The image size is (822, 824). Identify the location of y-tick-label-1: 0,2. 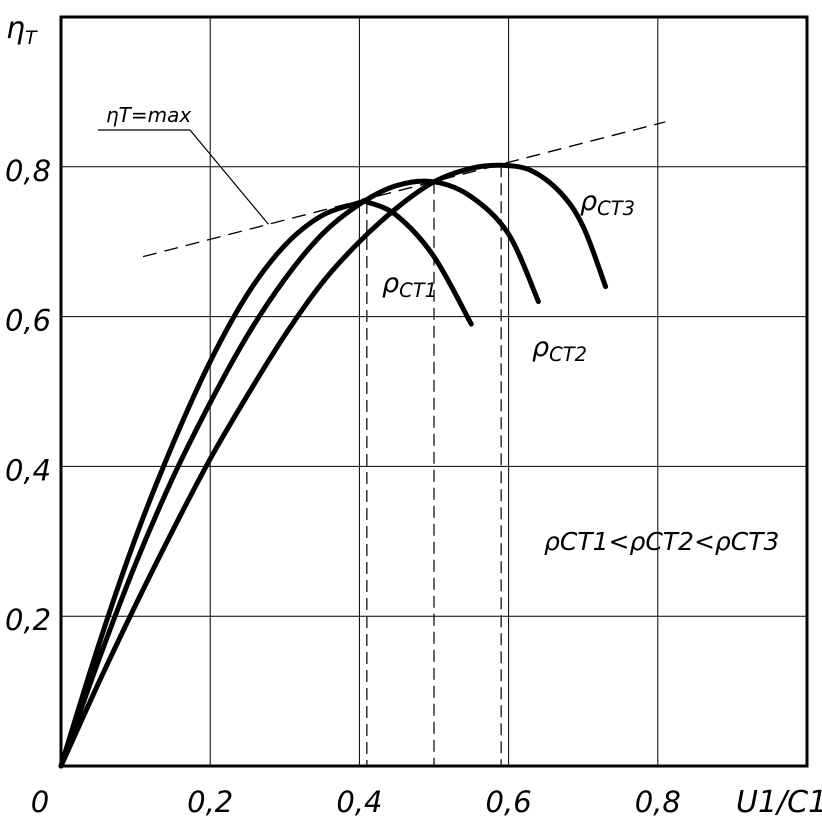
(28, 620).